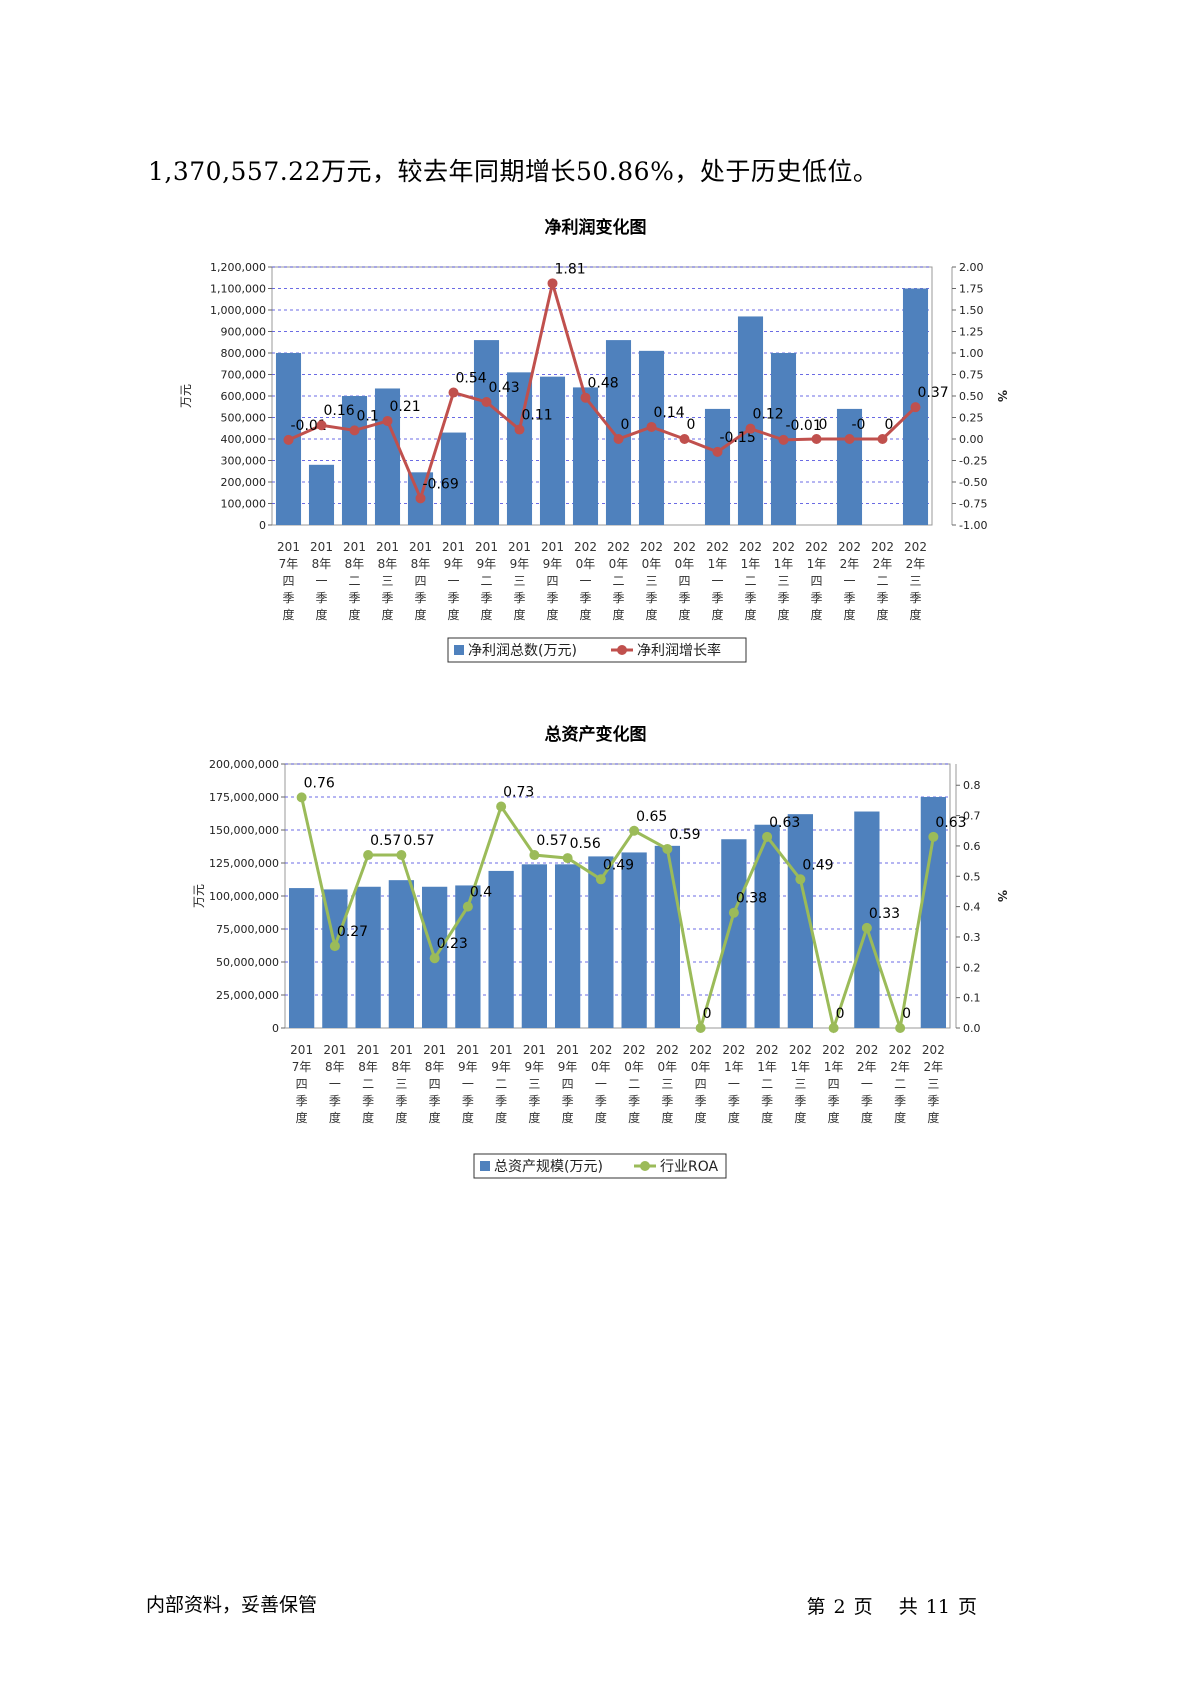  Describe the element at coordinates (481, 893) in the screenshot. I see `data-label: 0.4` at that location.